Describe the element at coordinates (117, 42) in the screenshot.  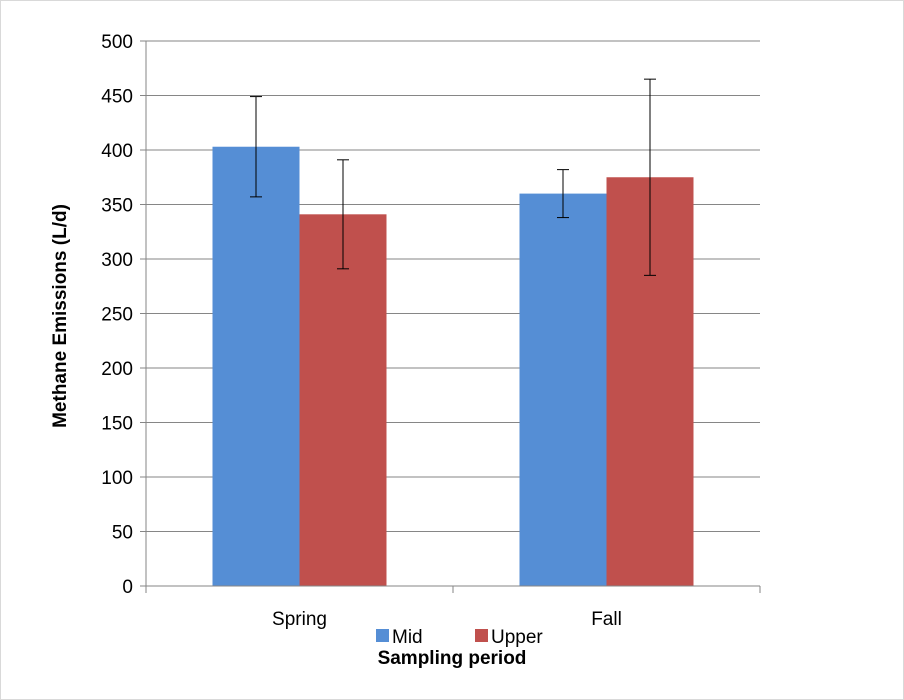
I see `y-tick-label: 500` at that location.